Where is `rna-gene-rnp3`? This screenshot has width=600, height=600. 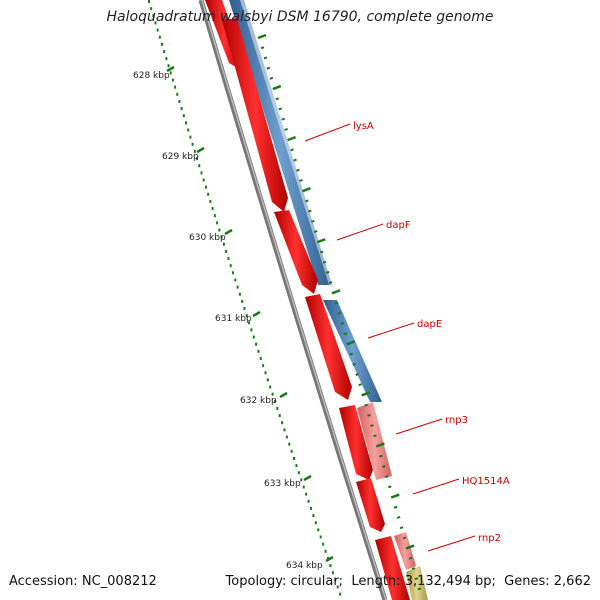 rna-gene-rnp3 is located at coordinates (374, 441).